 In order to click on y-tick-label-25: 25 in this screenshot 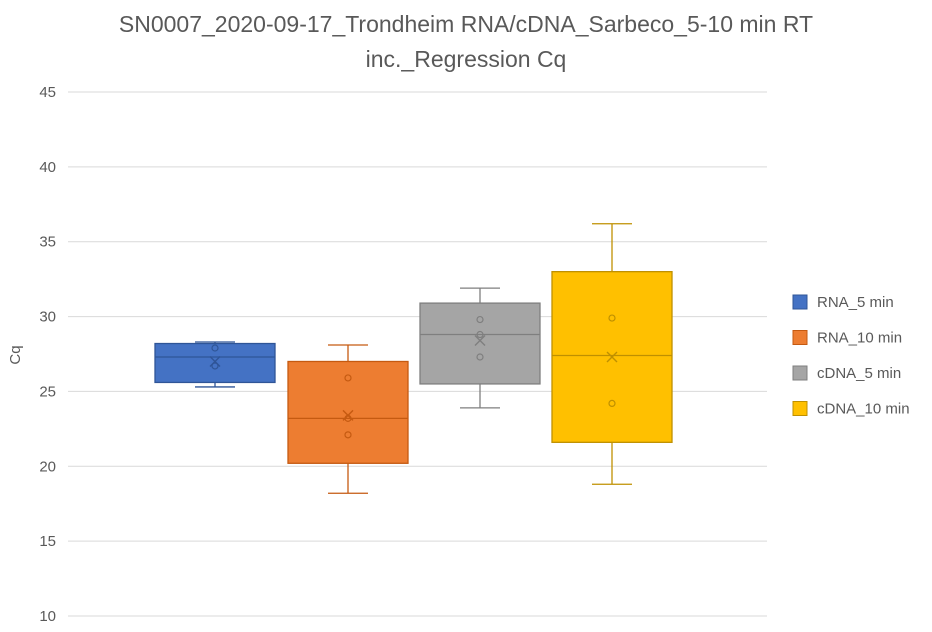, I will do `click(47, 391)`.